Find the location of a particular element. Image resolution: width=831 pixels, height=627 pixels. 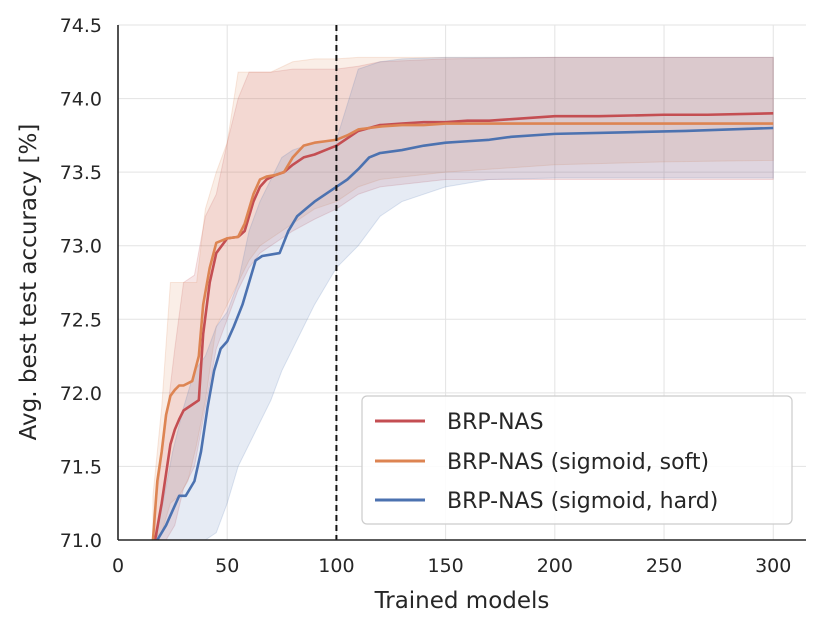

x-tick-label: 100 is located at coordinates (336, 566).